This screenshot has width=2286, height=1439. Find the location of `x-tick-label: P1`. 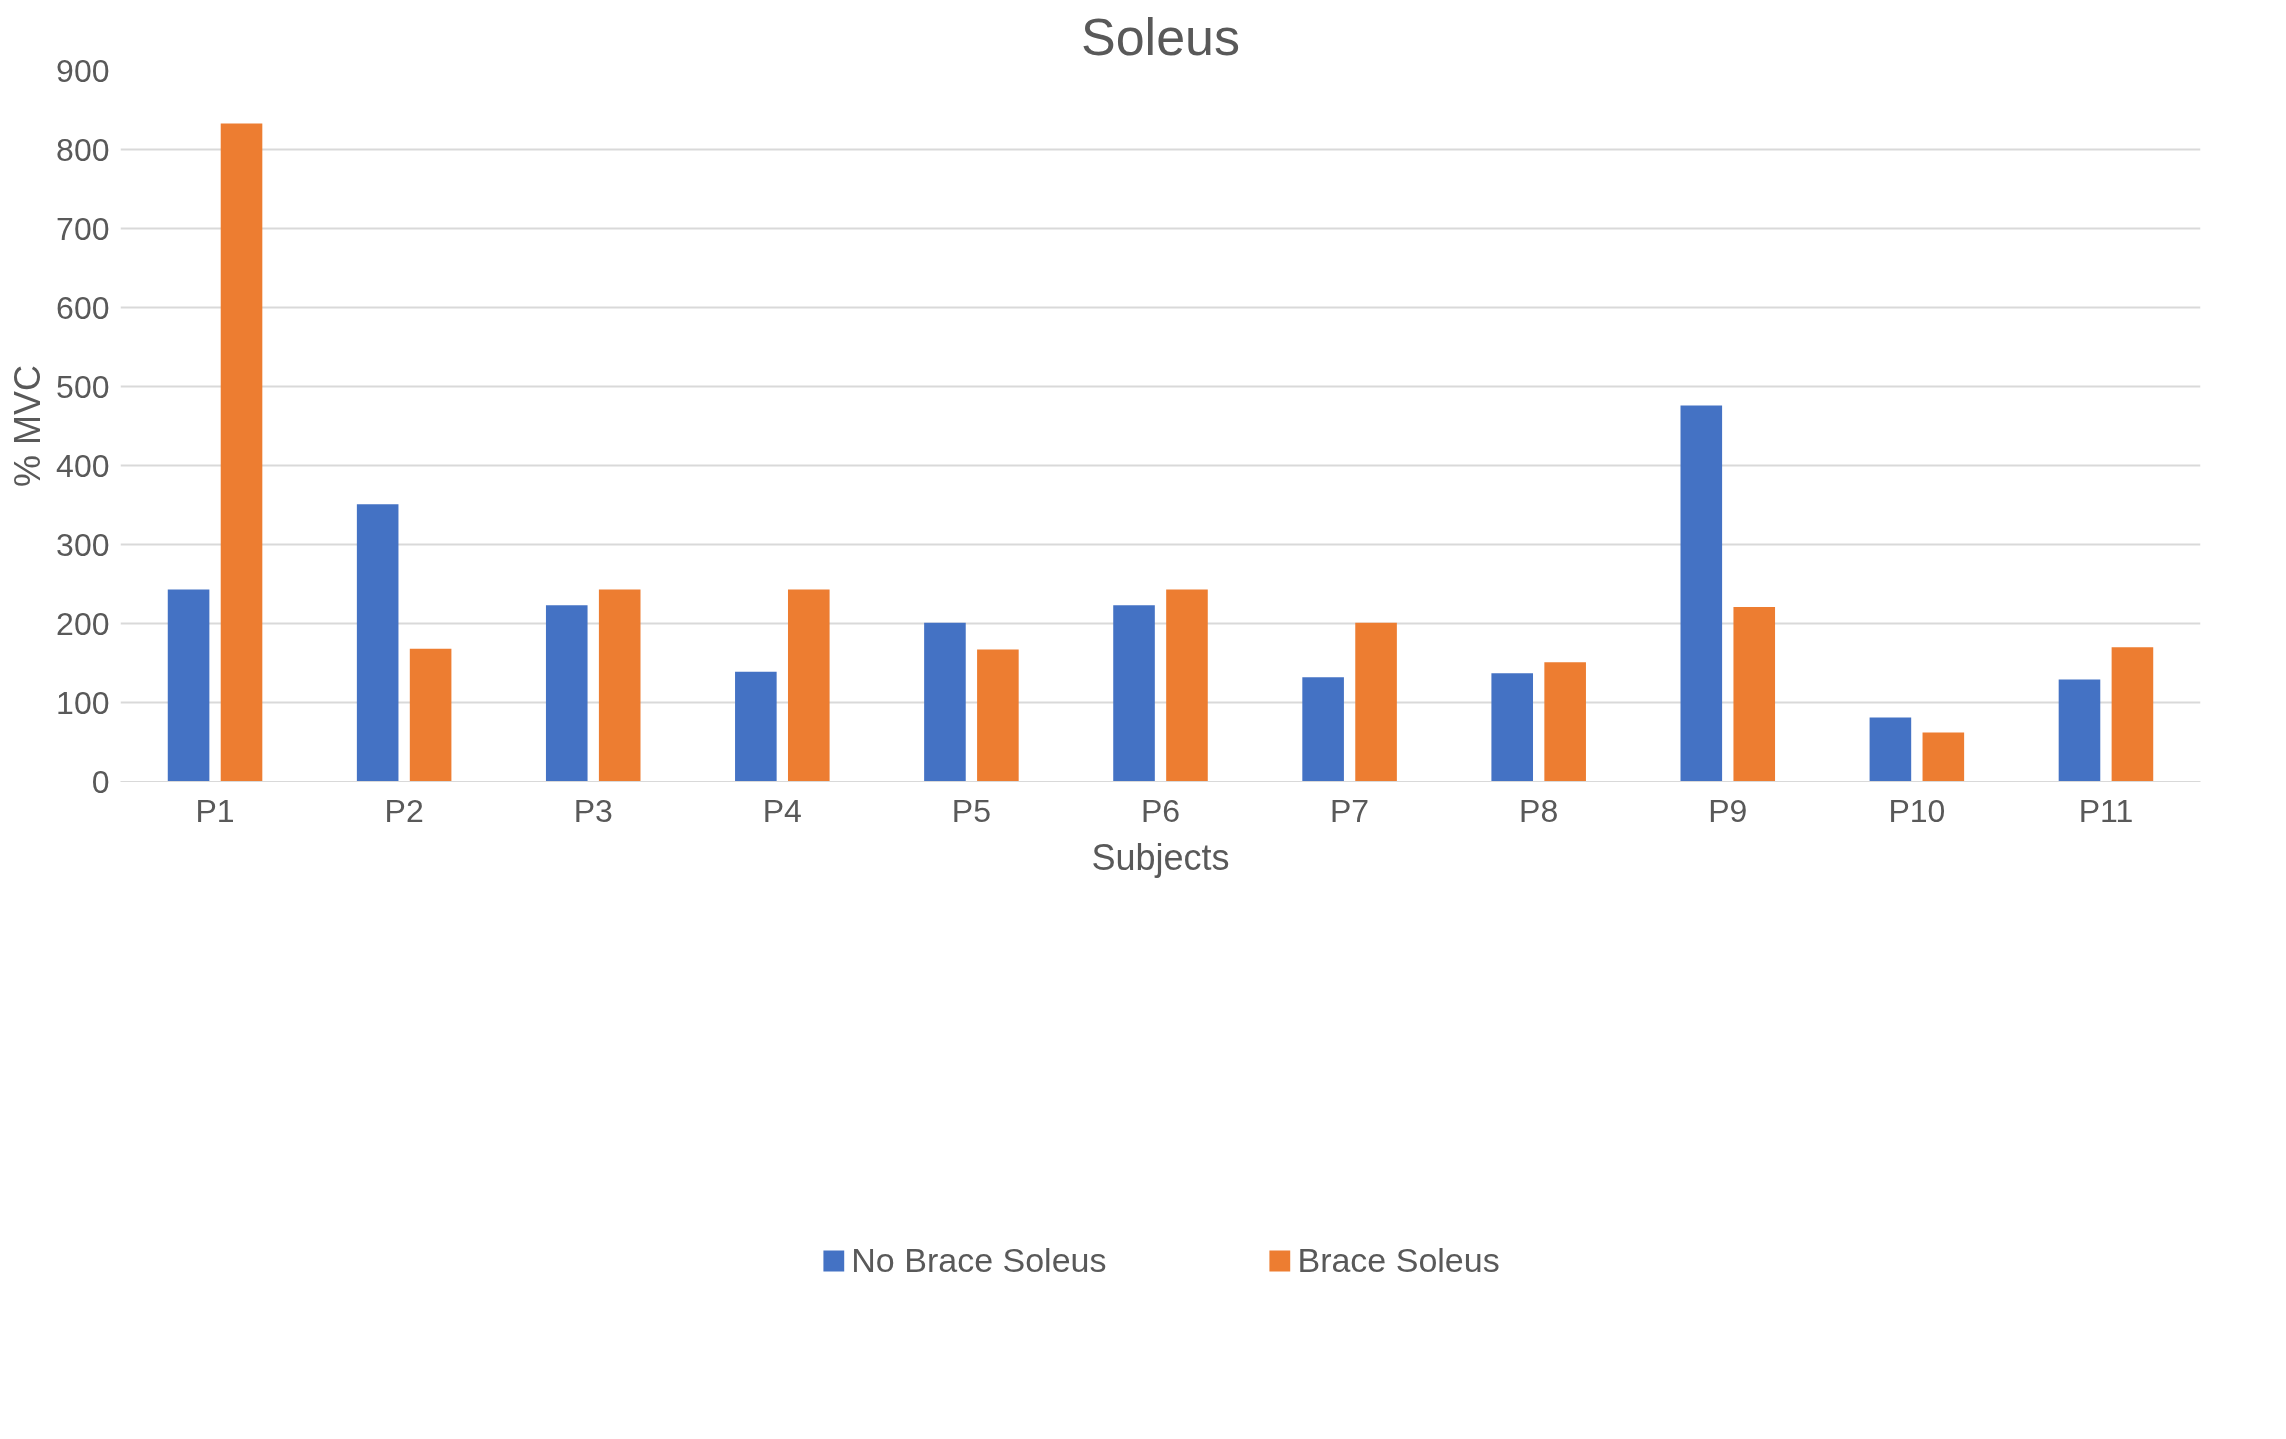

x-tick-label: P1 is located at coordinates (215, 810).